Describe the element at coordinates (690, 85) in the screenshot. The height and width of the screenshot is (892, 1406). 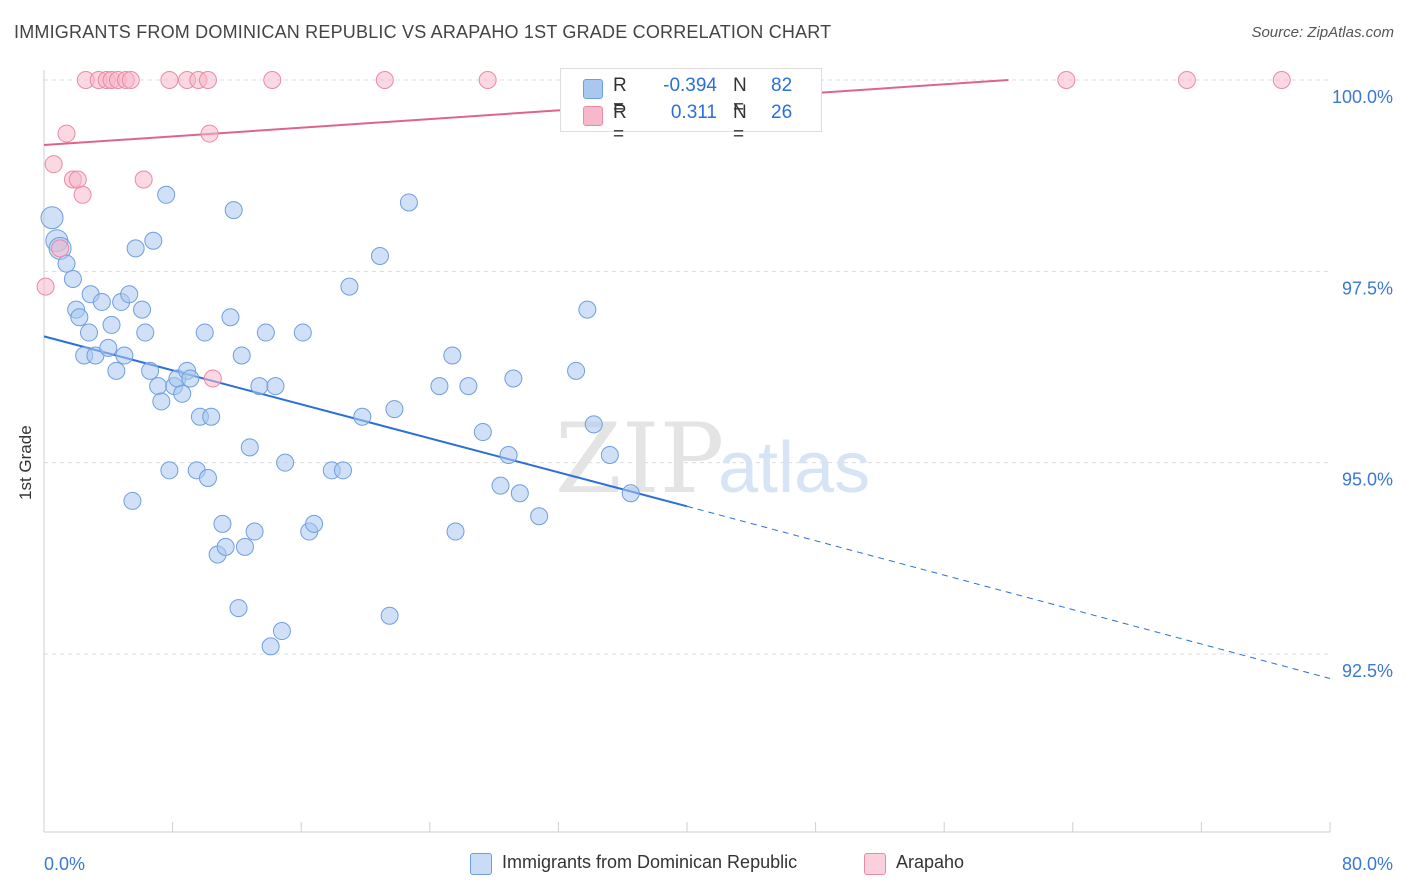
I see `r-value: -0.394` at that location.